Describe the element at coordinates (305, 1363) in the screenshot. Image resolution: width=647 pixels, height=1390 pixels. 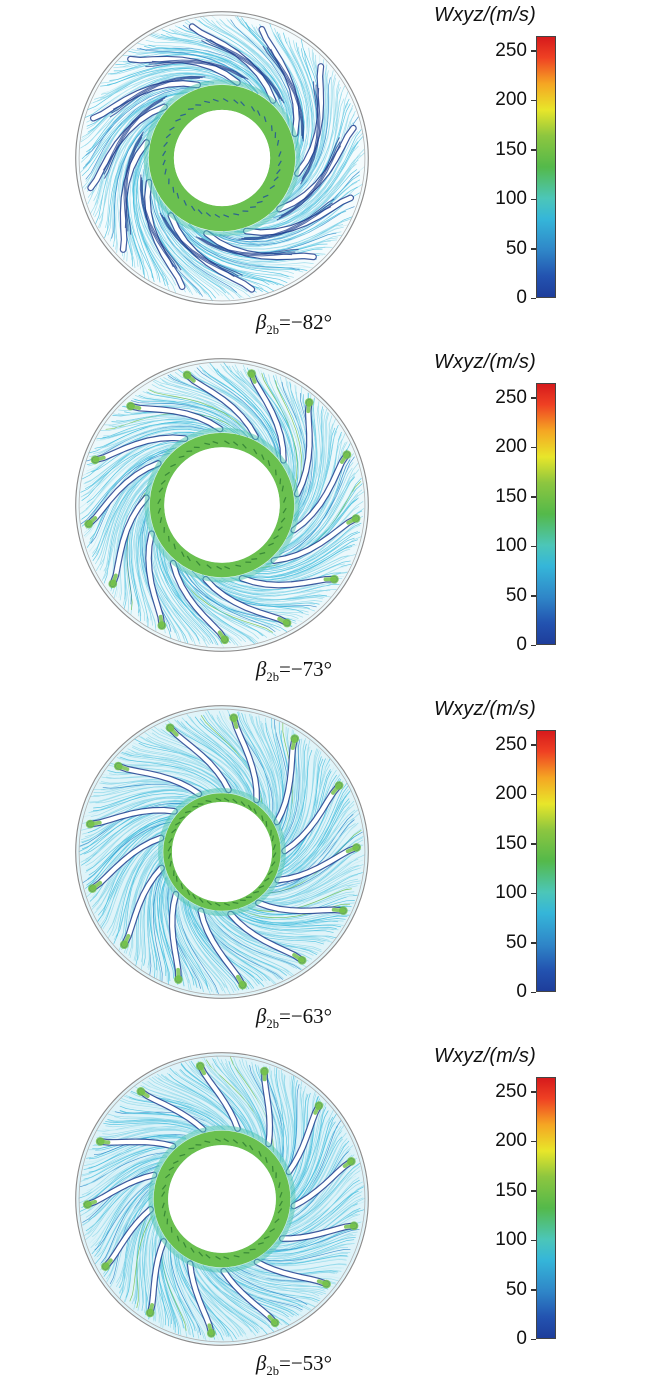
I see `caption-value: =−53°` at that location.